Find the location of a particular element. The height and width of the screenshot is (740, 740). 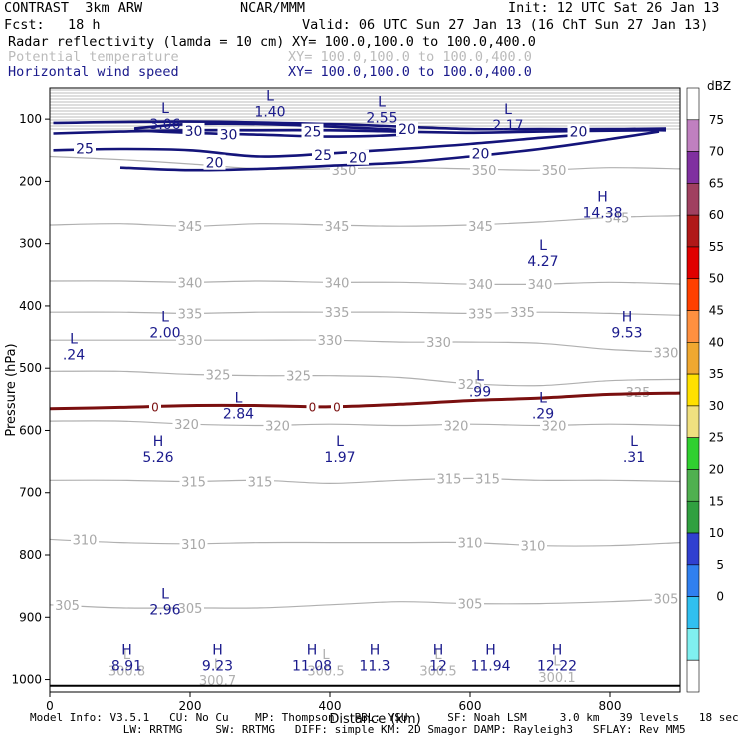

center-name: NCAR/MMM is located at coordinates (273, 8).